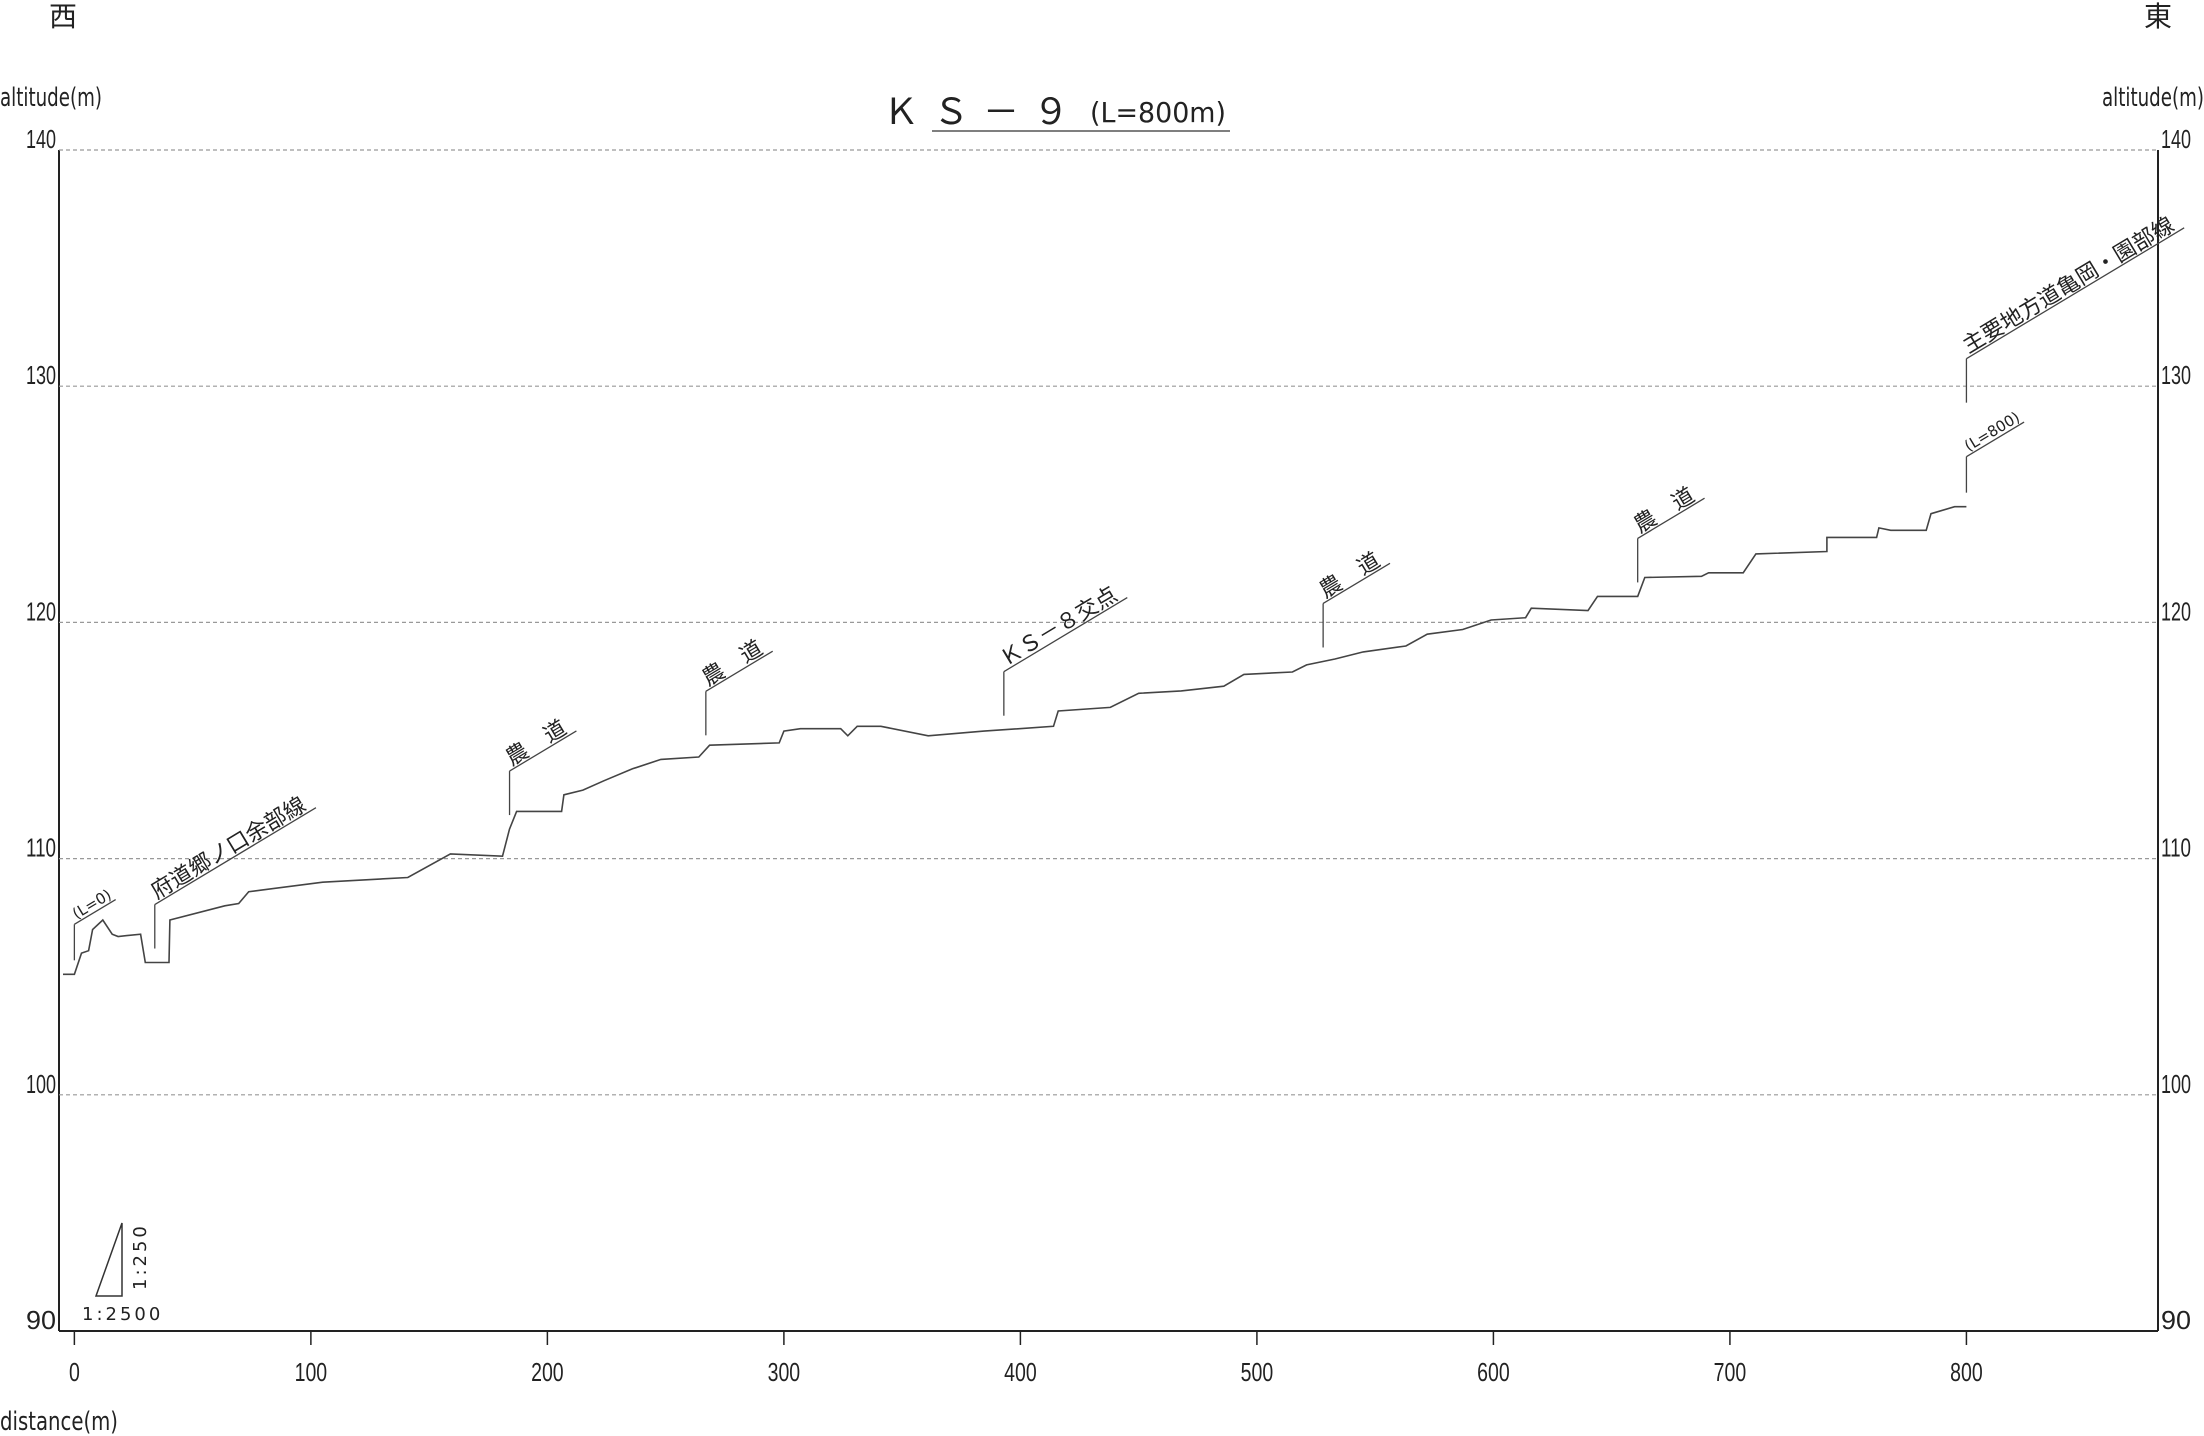 The width and height of the screenshot is (2204, 1436). I want to click on x-tick-label: 300, so click(784, 1371).